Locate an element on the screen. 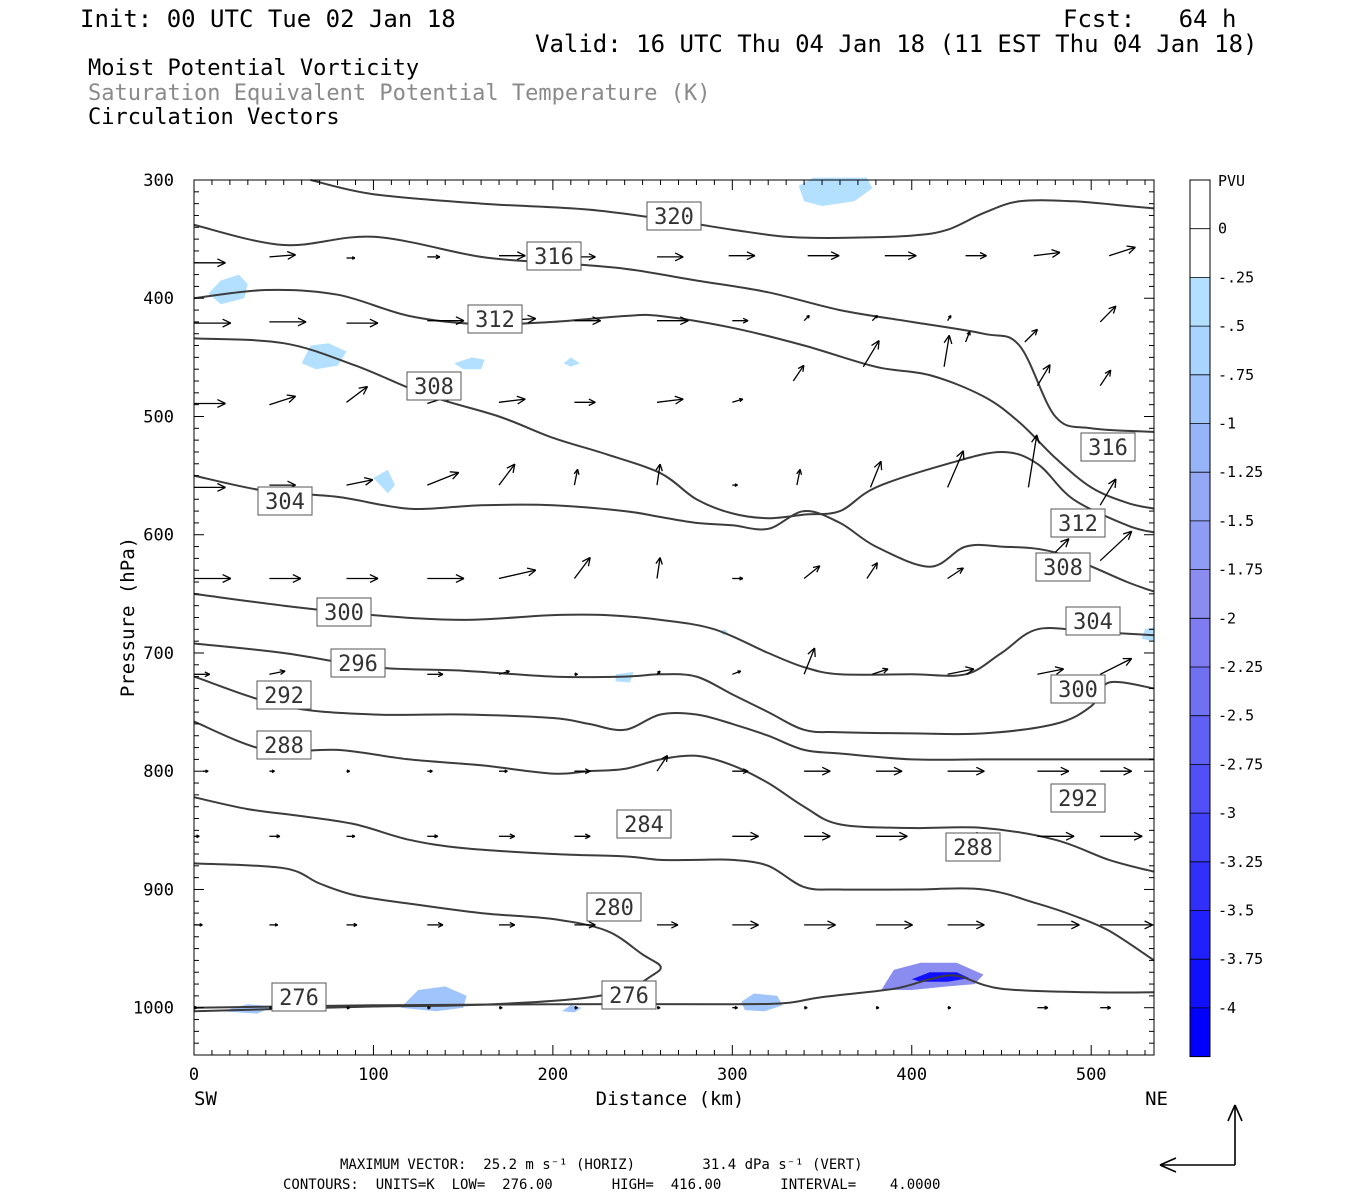 This screenshot has height=1200, width=1350. x-tick-label: 0 is located at coordinates (194, 1075).